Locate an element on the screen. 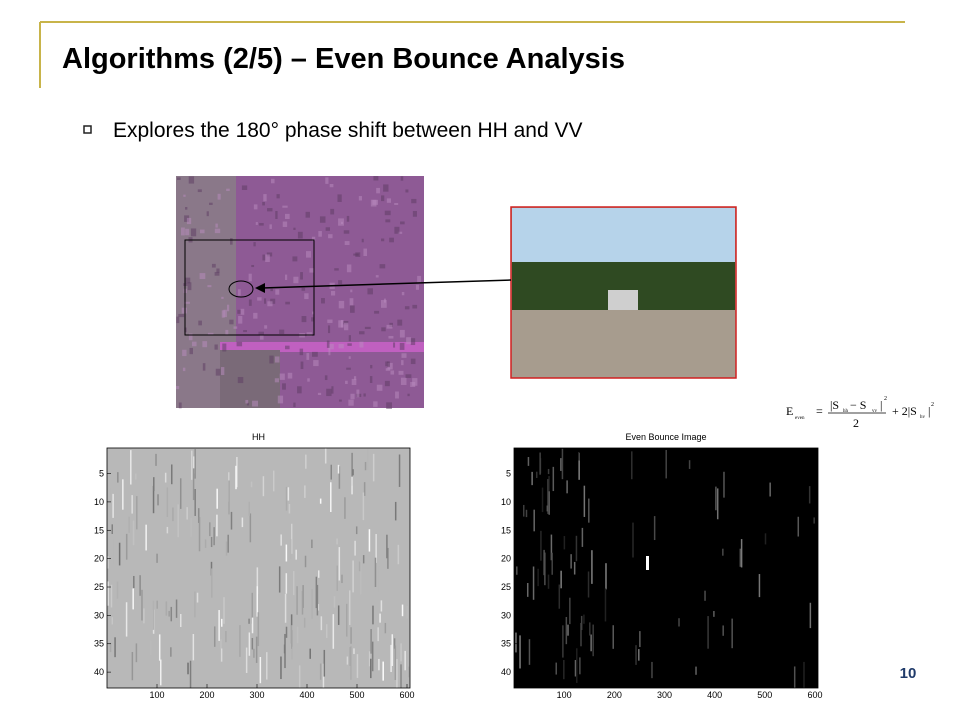 Image resolution: width=960 pixels, height=720 pixels. y-tick-label: 20 is located at coordinates (99, 559).